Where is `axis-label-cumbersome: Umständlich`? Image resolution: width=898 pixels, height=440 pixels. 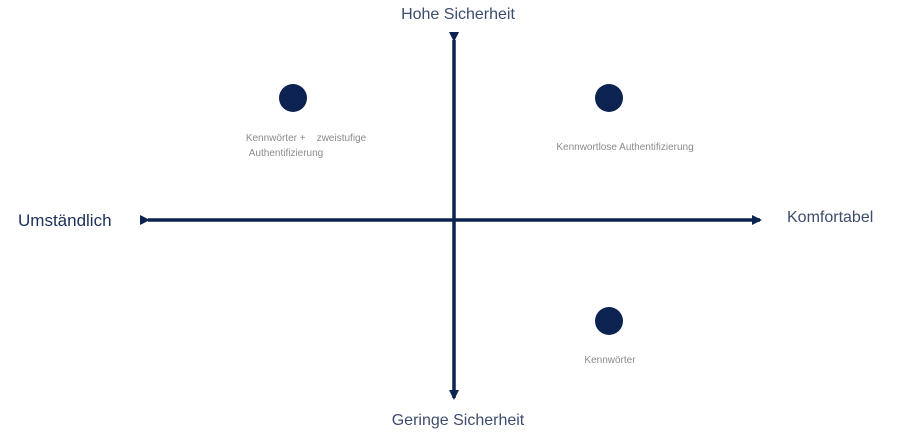
axis-label-cumbersome: Umständlich is located at coordinates (65, 220).